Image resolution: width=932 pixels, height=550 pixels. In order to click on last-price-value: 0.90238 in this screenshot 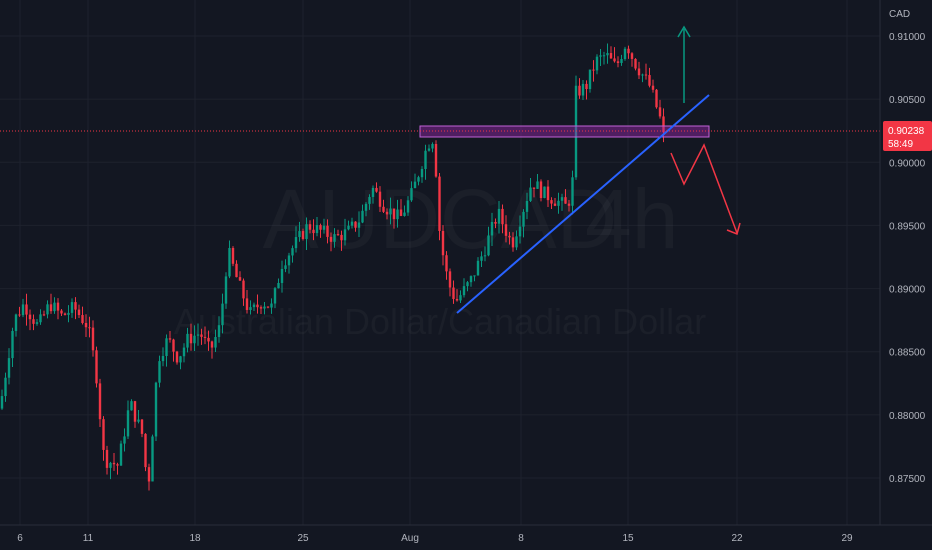, I will do `click(906, 131)`.